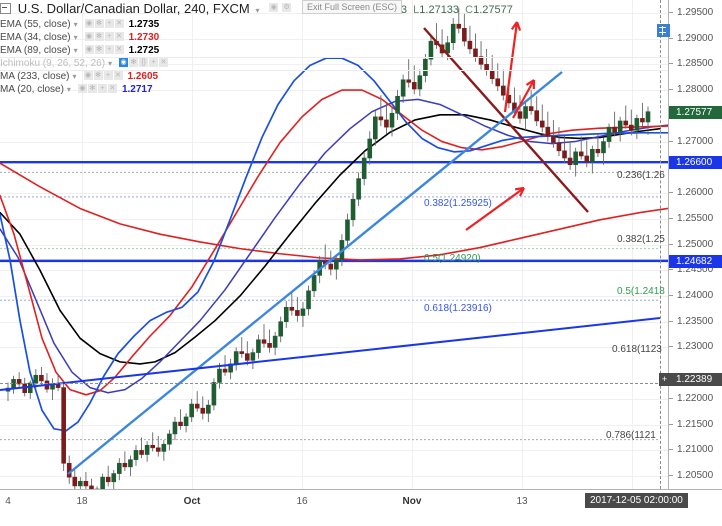 This screenshot has height=526, width=722. What do you see at coordinates (690, 379) in the screenshot?
I see `price-label-grey: +1.22389` at bounding box center [690, 379].